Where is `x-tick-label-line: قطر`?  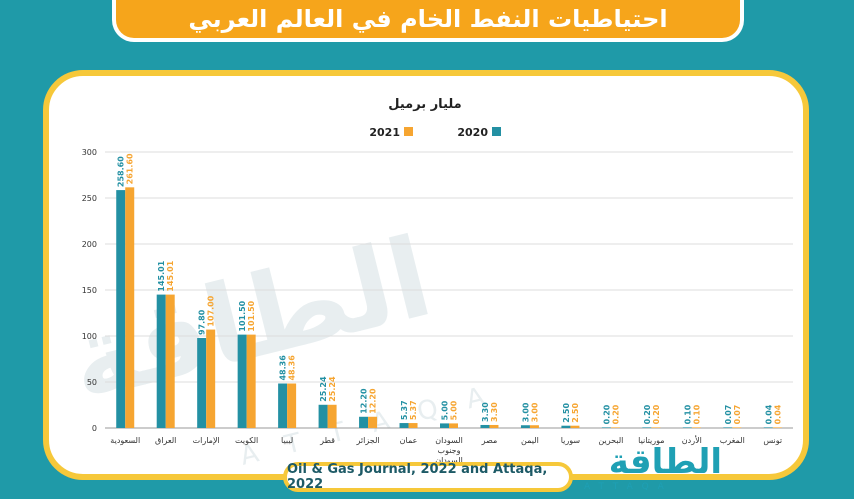 x-tick-label-line: قطر is located at coordinates (327, 440).